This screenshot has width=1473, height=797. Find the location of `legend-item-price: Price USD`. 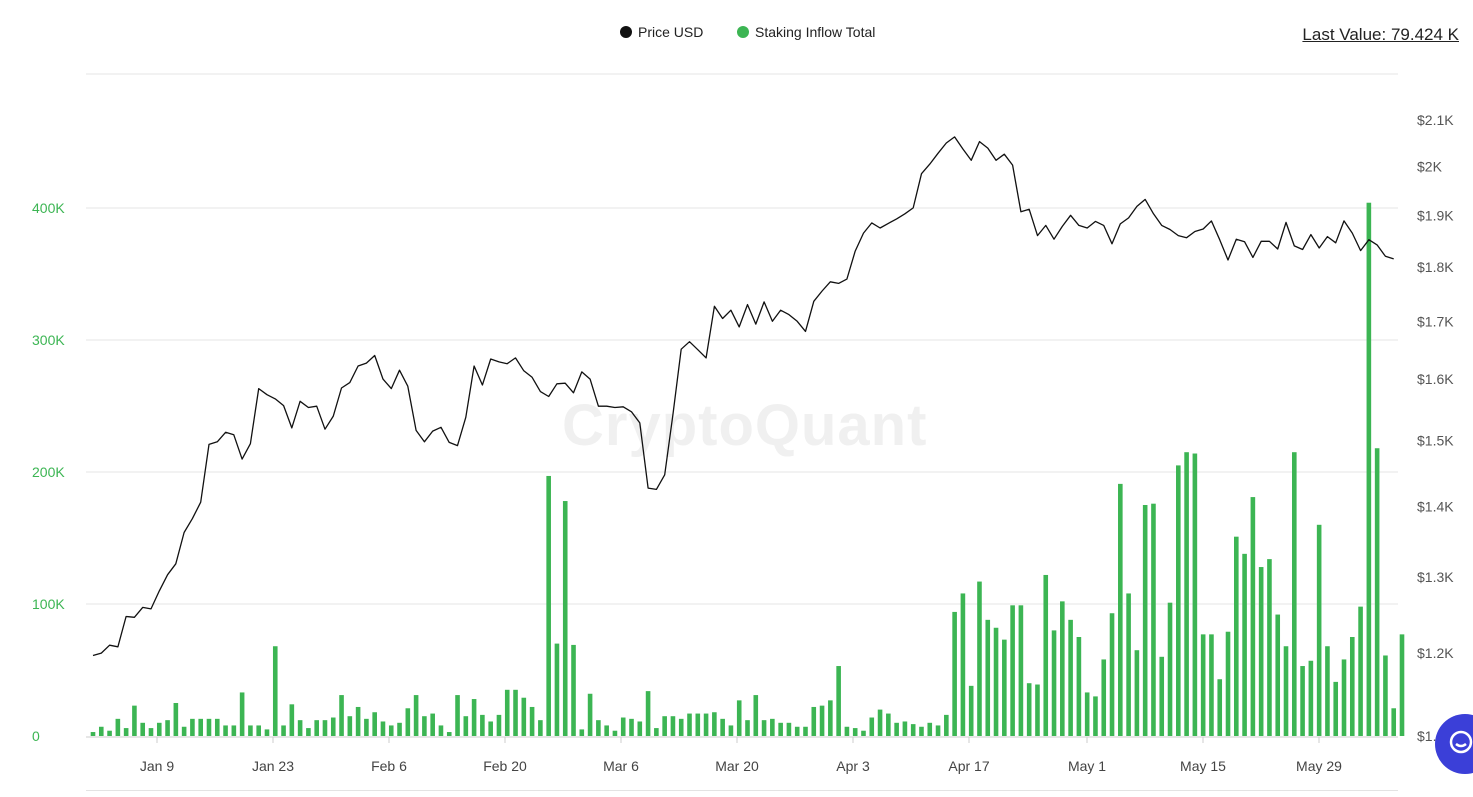

legend-item-price: Price USD is located at coordinates (661, 32).